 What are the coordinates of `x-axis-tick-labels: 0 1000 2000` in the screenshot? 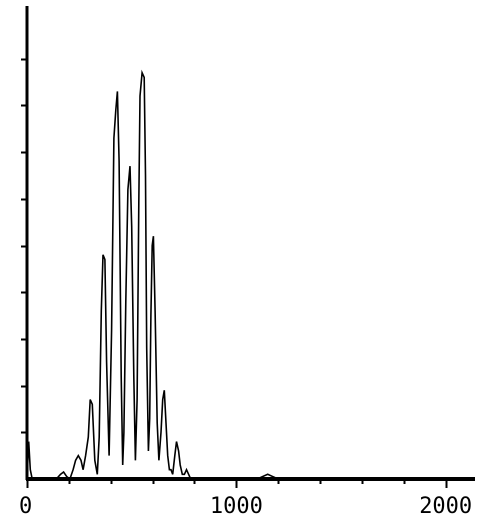 It's located at (245, 506).